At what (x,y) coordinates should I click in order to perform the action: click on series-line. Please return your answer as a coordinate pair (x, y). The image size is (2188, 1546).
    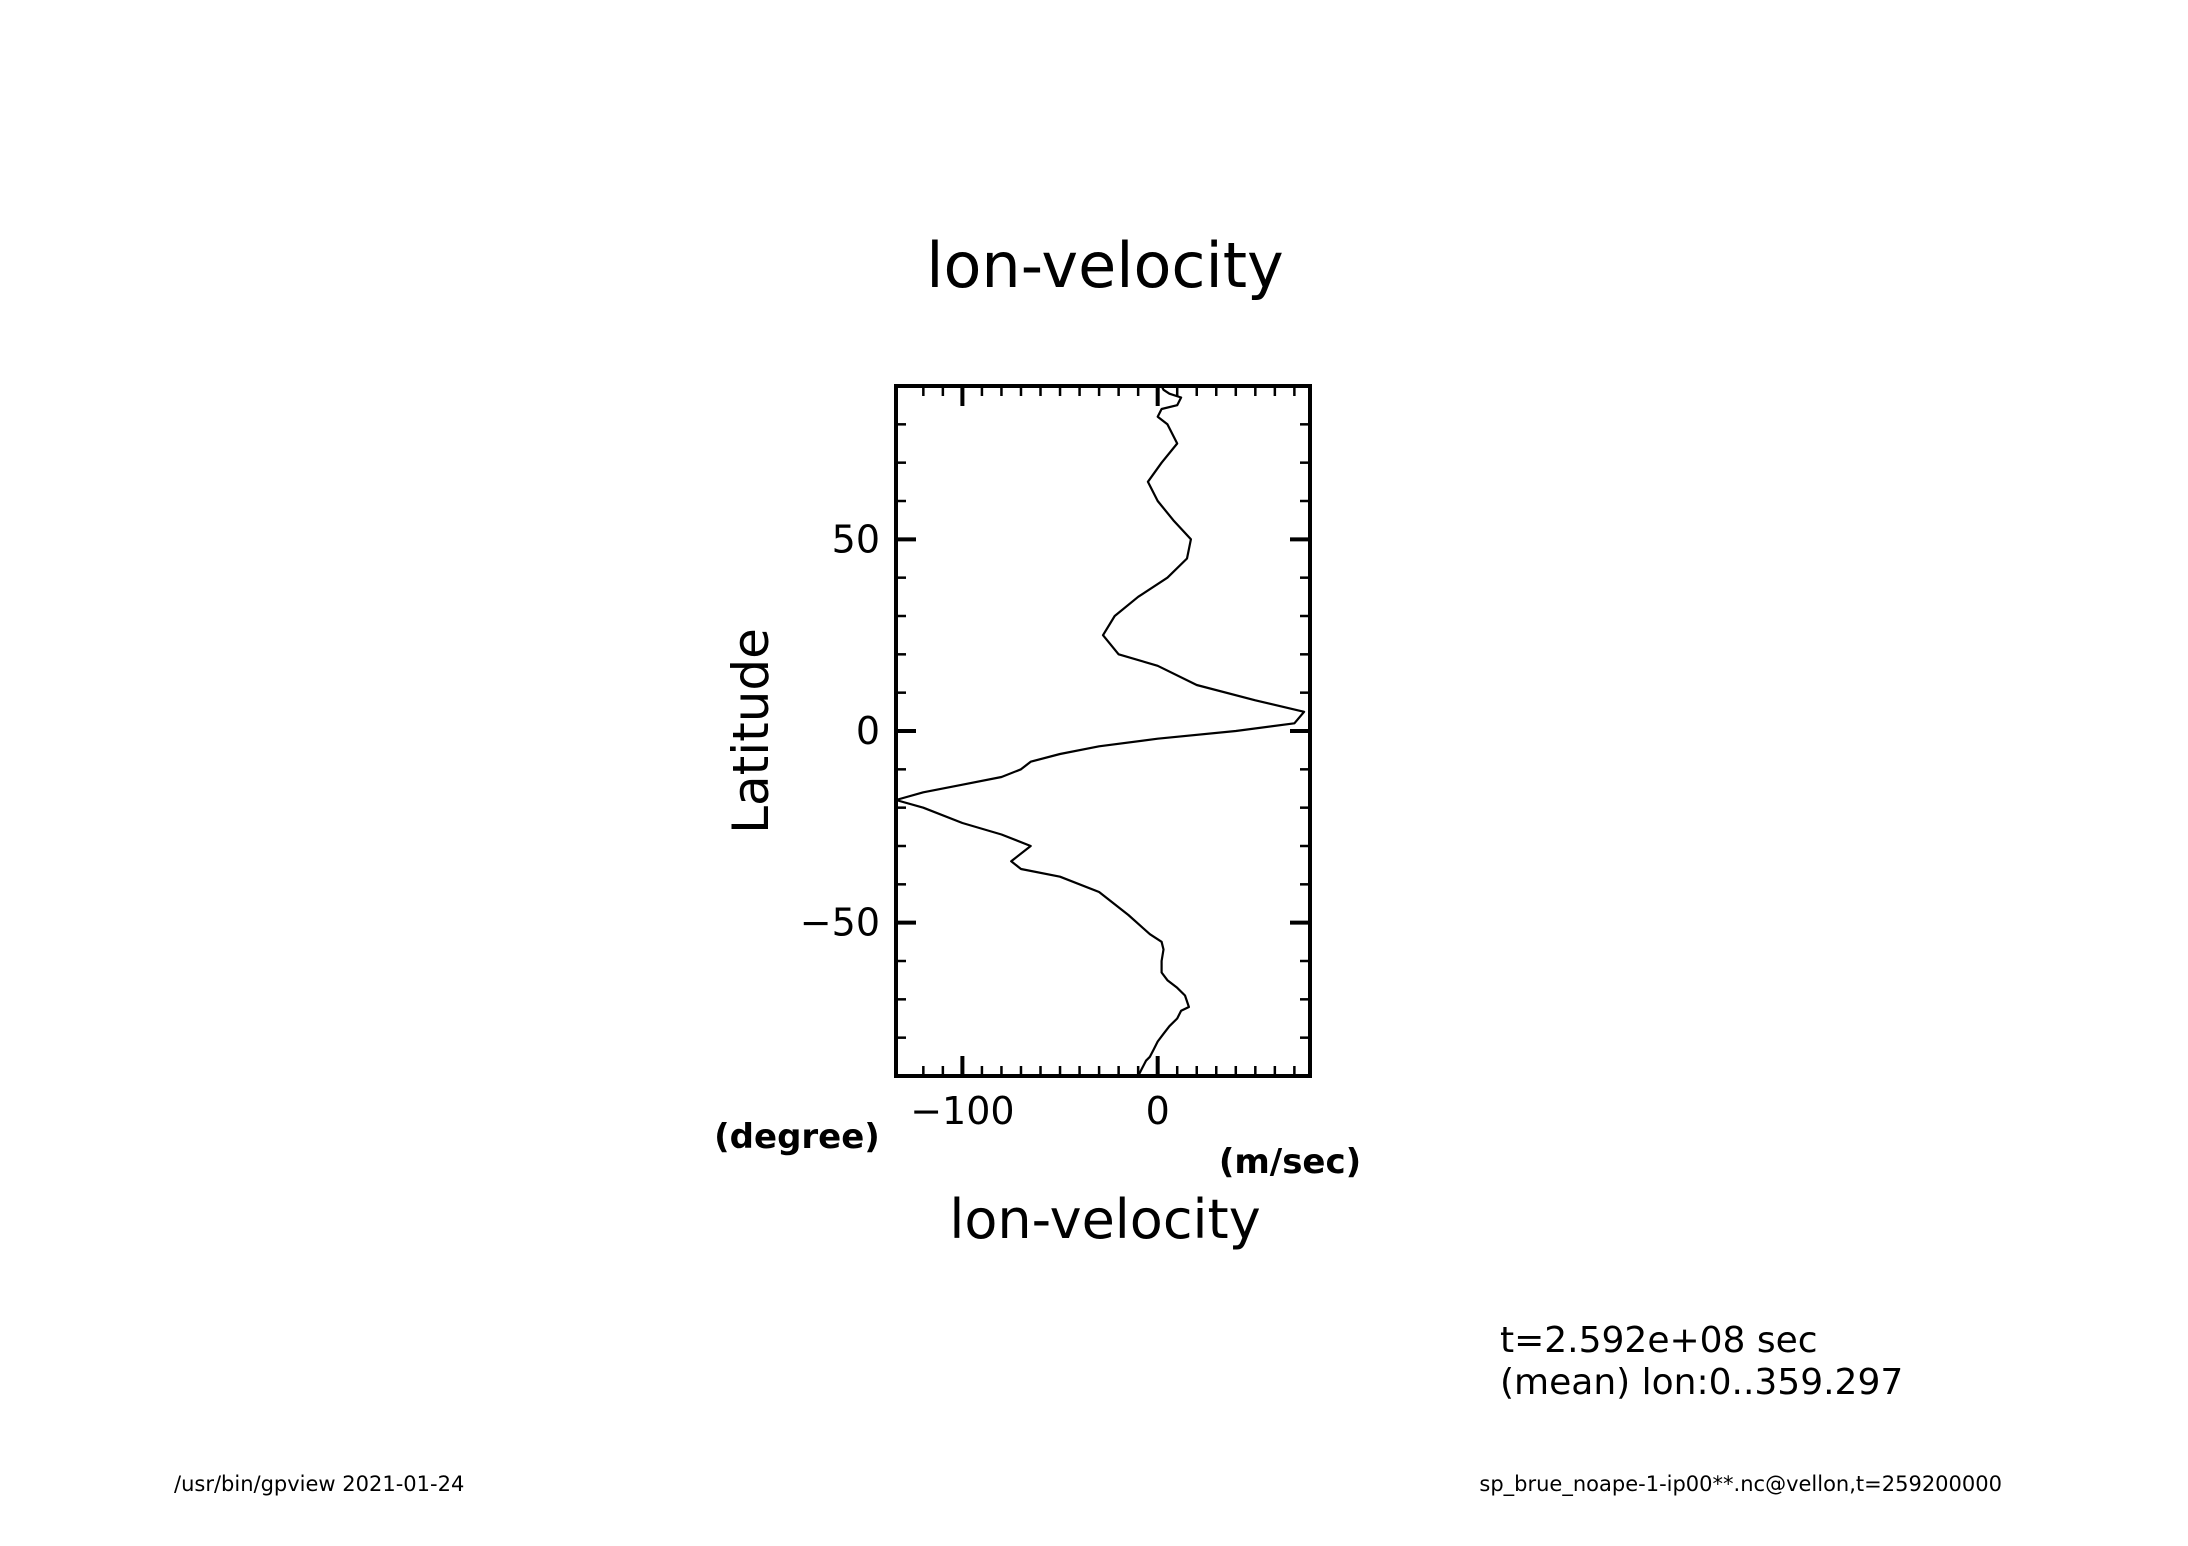
    Looking at the image, I should click on (1100, 730).